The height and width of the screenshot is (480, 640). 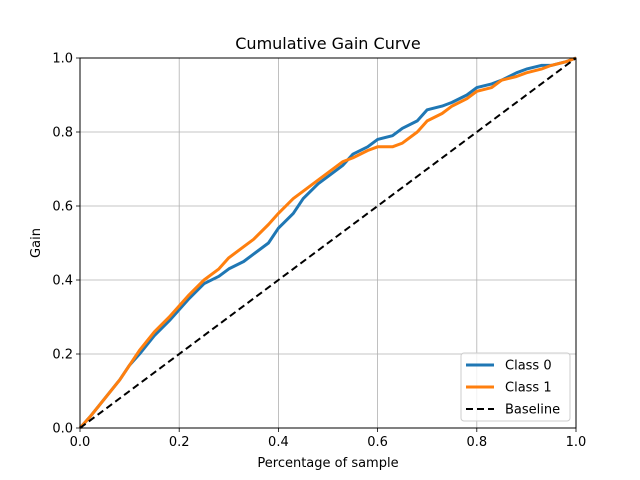 What do you see at coordinates (576, 442) in the screenshot?
I see `x-tick-label: 1.0` at bounding box center [576, 442].